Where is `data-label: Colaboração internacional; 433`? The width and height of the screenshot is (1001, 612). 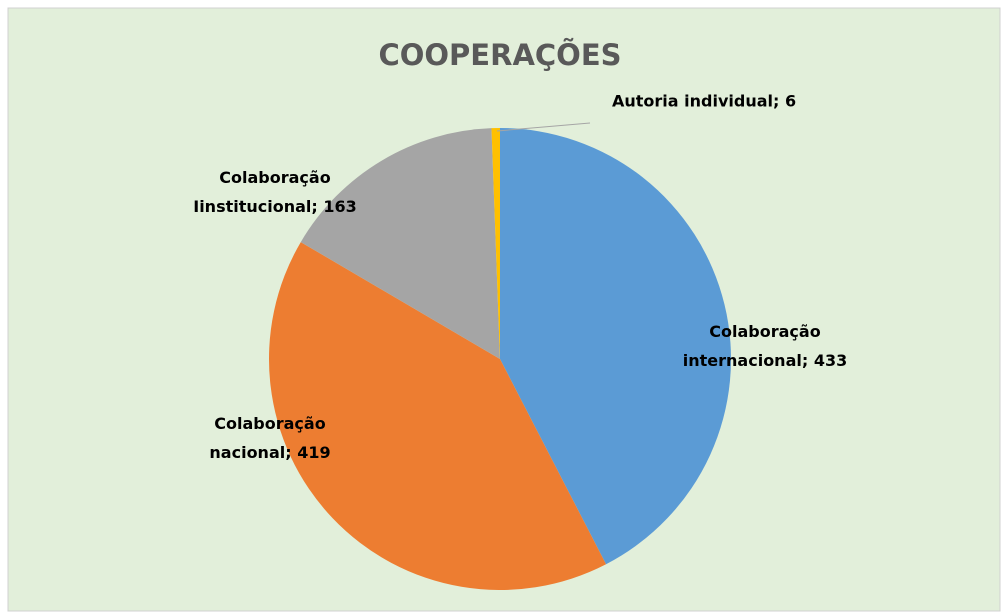
data-label: Colaboração internacional; 433 is located at coordinates (765, 346).